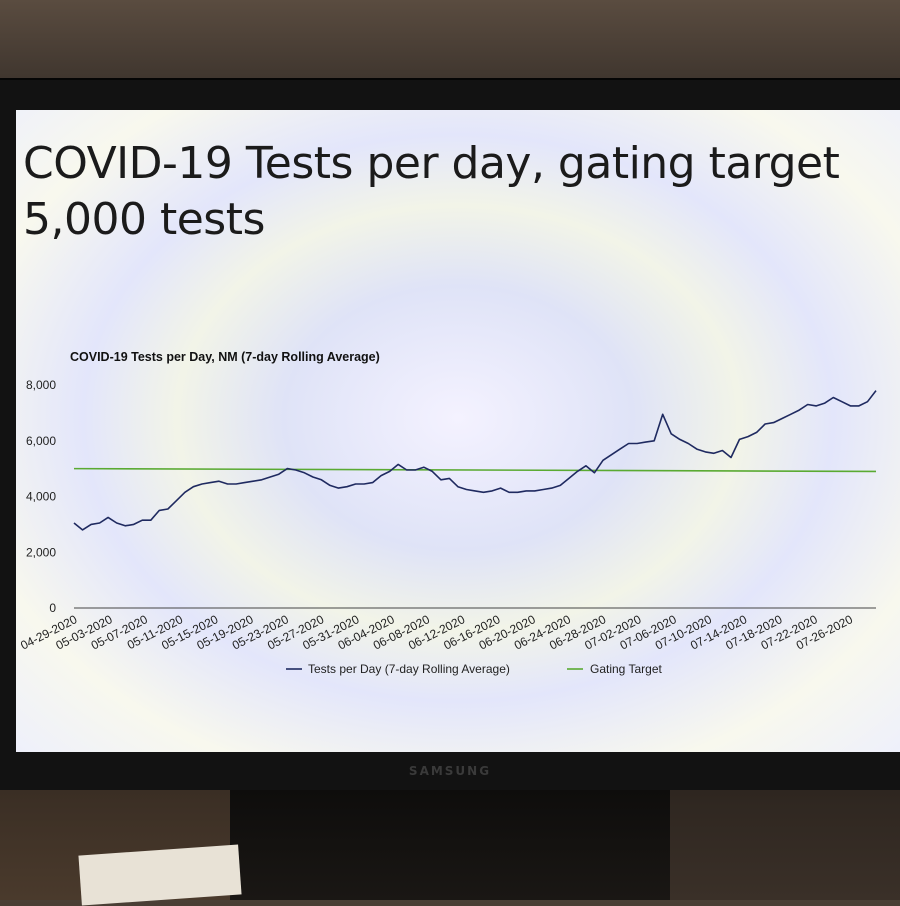  Describe the element at coordinates (41, 441) in the screenshot. I see `y-tick-label: 6,000` at that location.